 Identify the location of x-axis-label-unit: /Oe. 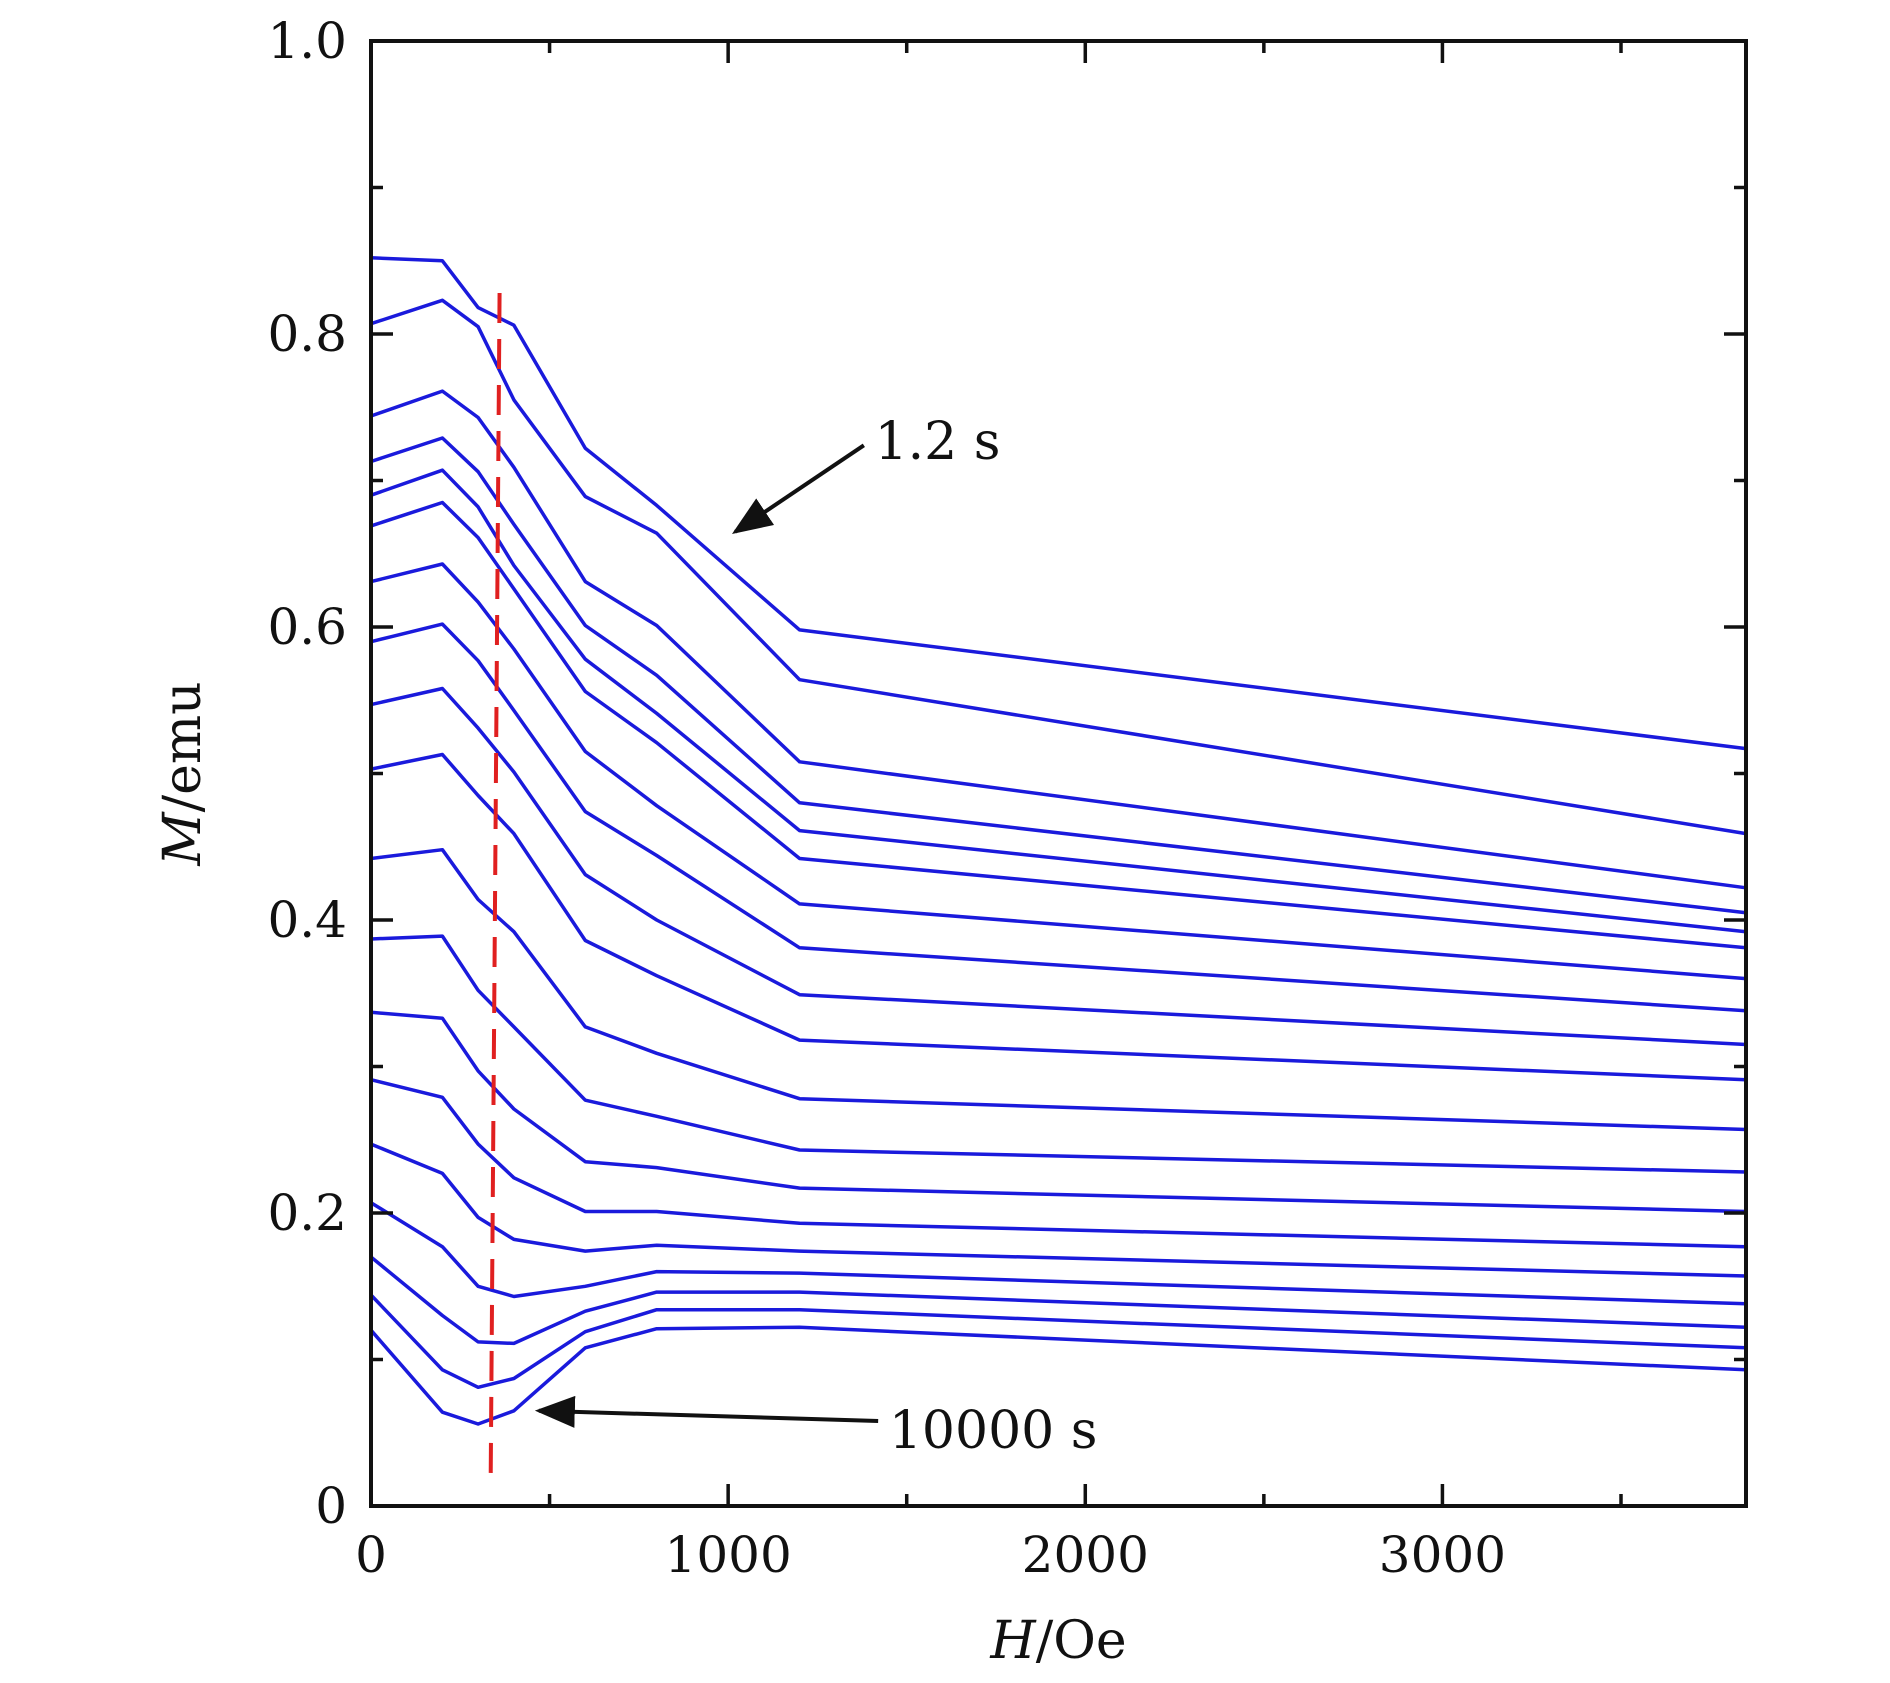
(1081, 1641).